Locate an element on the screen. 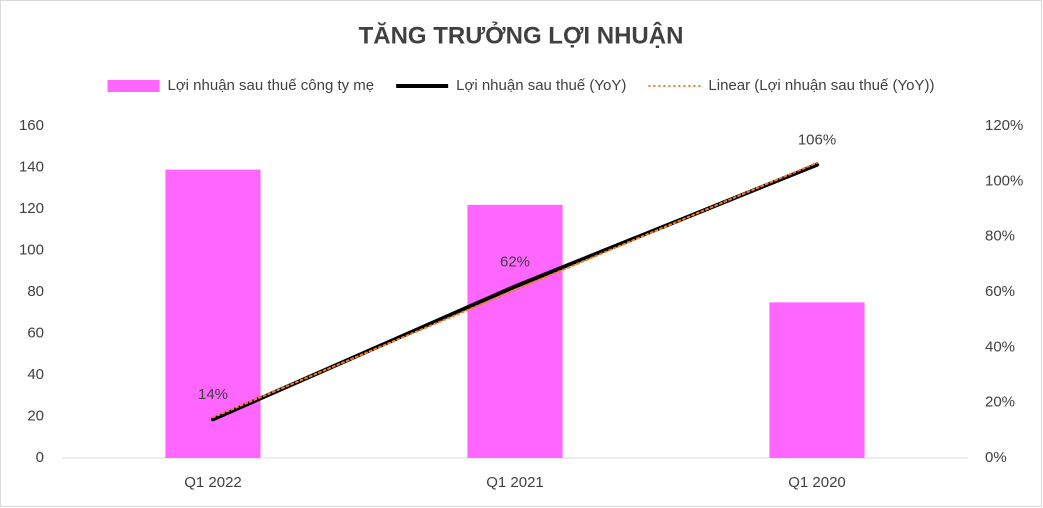 The image size is (1043, 508). y2-tick-label: 100% is located at coordinates (1004, 180).